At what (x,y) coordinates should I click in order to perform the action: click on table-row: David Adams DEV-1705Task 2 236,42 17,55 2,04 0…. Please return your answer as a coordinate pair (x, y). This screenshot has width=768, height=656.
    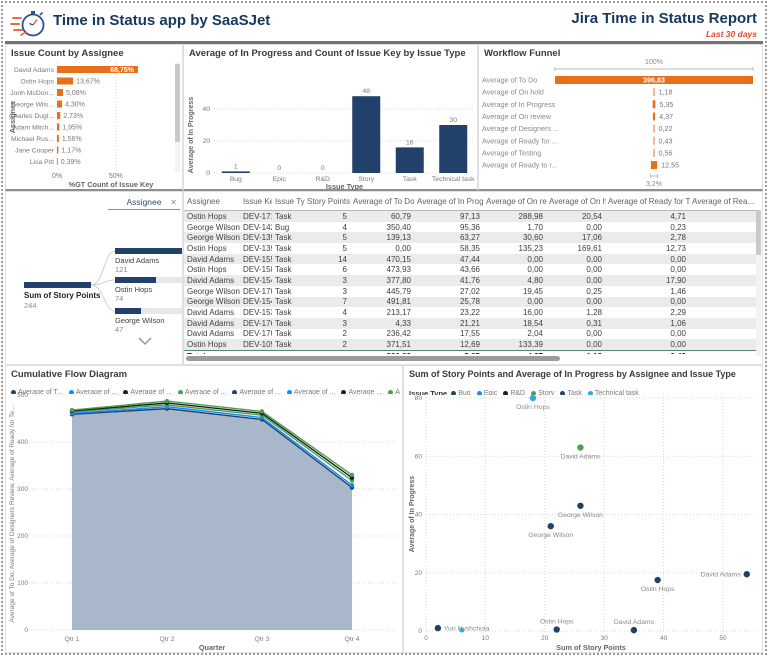
    Looking at the image, I should click on (470, 334).